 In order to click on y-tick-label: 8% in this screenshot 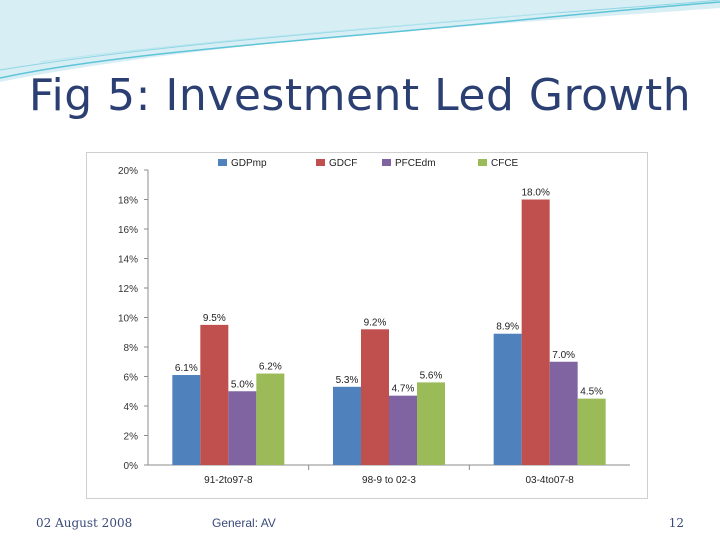, I will do `click(131, 348)`.